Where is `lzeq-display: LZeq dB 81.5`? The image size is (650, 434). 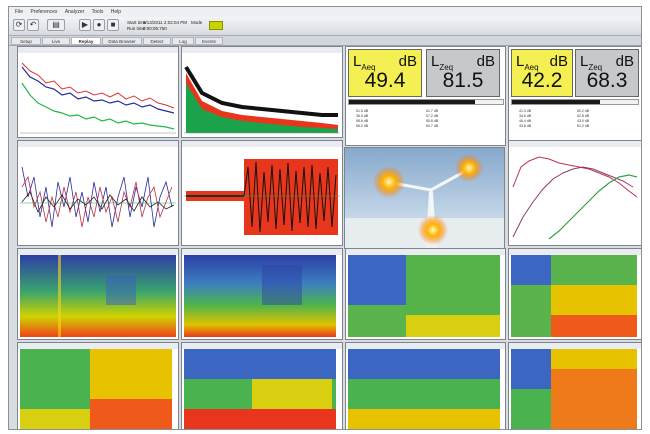
lzeq-display: LZeq dB 81.5 is located at coordinates (463, 73).